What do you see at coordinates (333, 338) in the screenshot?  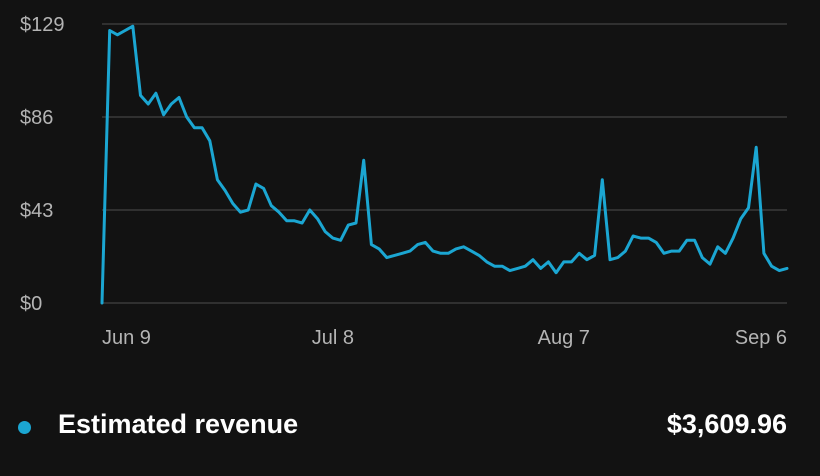 I see `x-tick-label: Jul 8` at bounding box center [333, 338].